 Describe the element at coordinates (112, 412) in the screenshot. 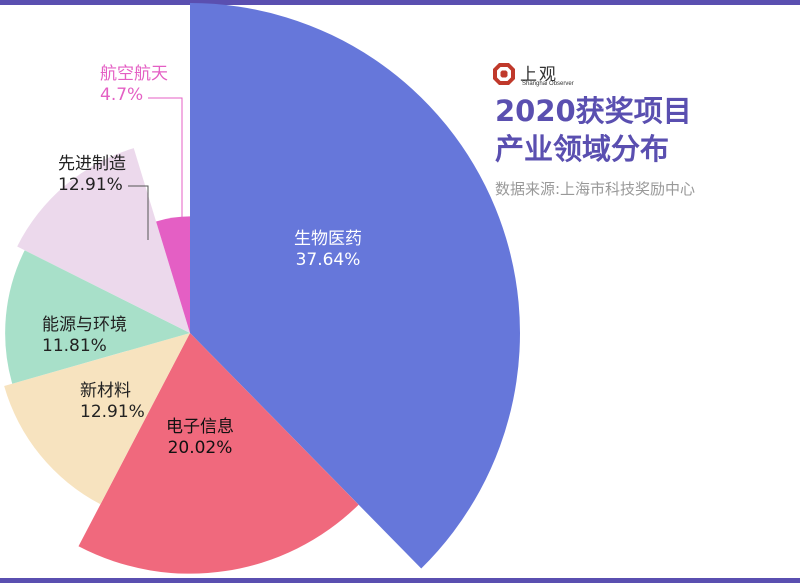

I see `slice-value-2: 12.91%` at that location.